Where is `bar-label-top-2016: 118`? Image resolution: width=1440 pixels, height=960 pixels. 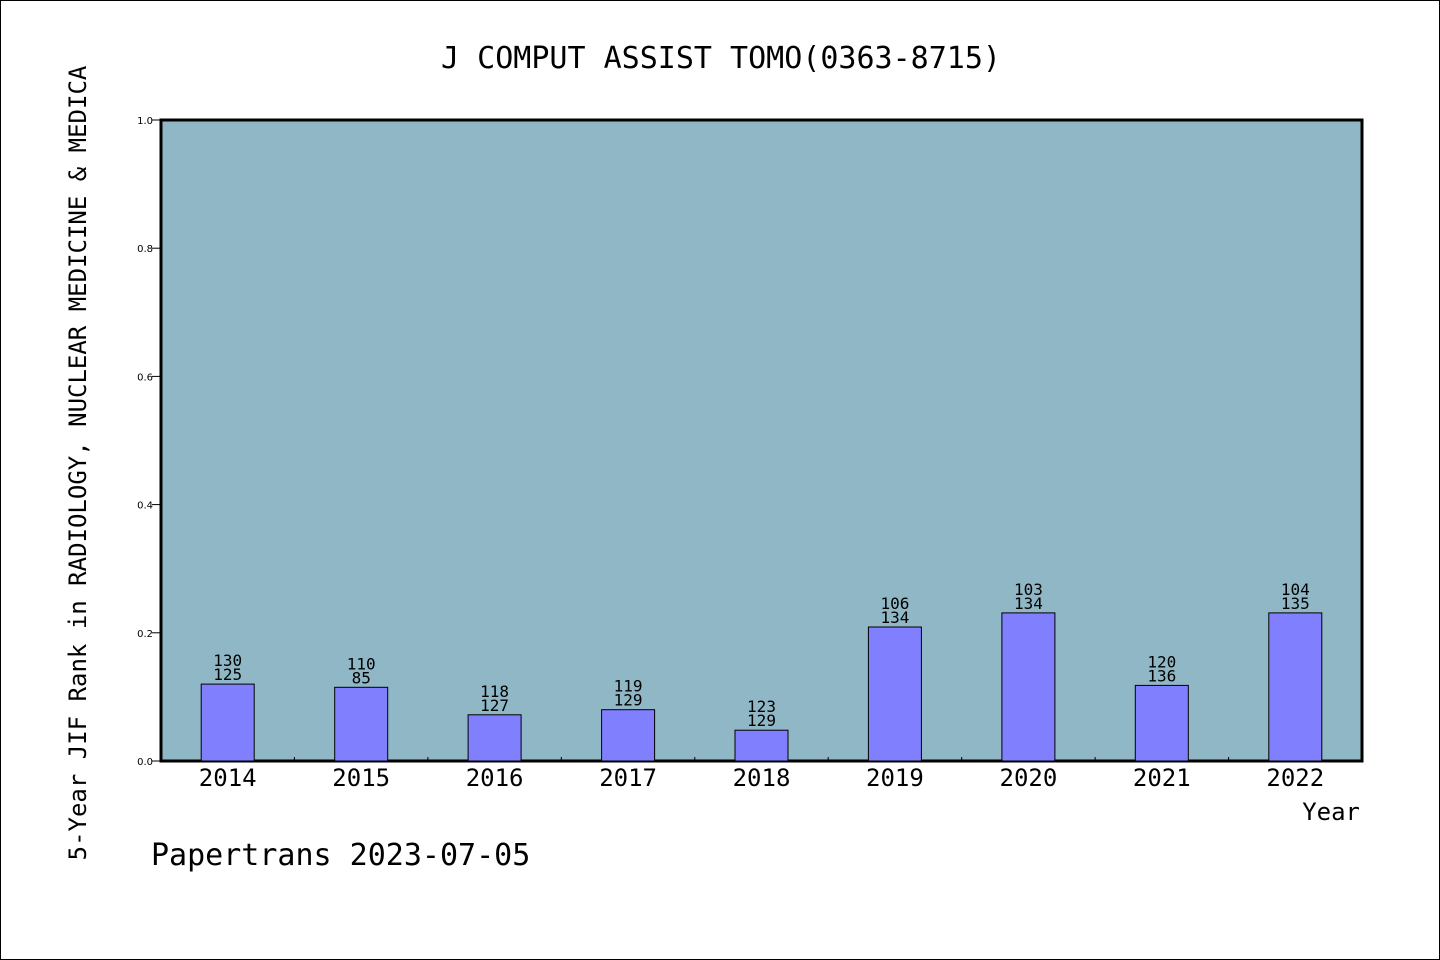
bar-label-top-2016: 118 is located at coordinates (494, 691).